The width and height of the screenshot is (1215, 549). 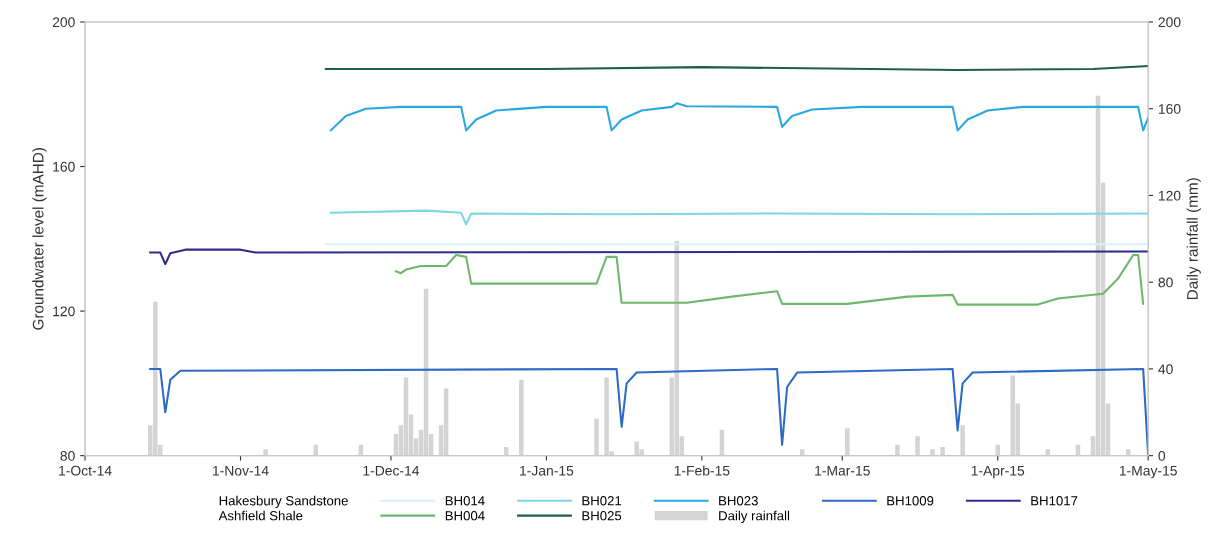 What do you see at coordinates (465, 501) in the screenshot?
I see `legend-label: BH014` at bounding box center [465, 501].